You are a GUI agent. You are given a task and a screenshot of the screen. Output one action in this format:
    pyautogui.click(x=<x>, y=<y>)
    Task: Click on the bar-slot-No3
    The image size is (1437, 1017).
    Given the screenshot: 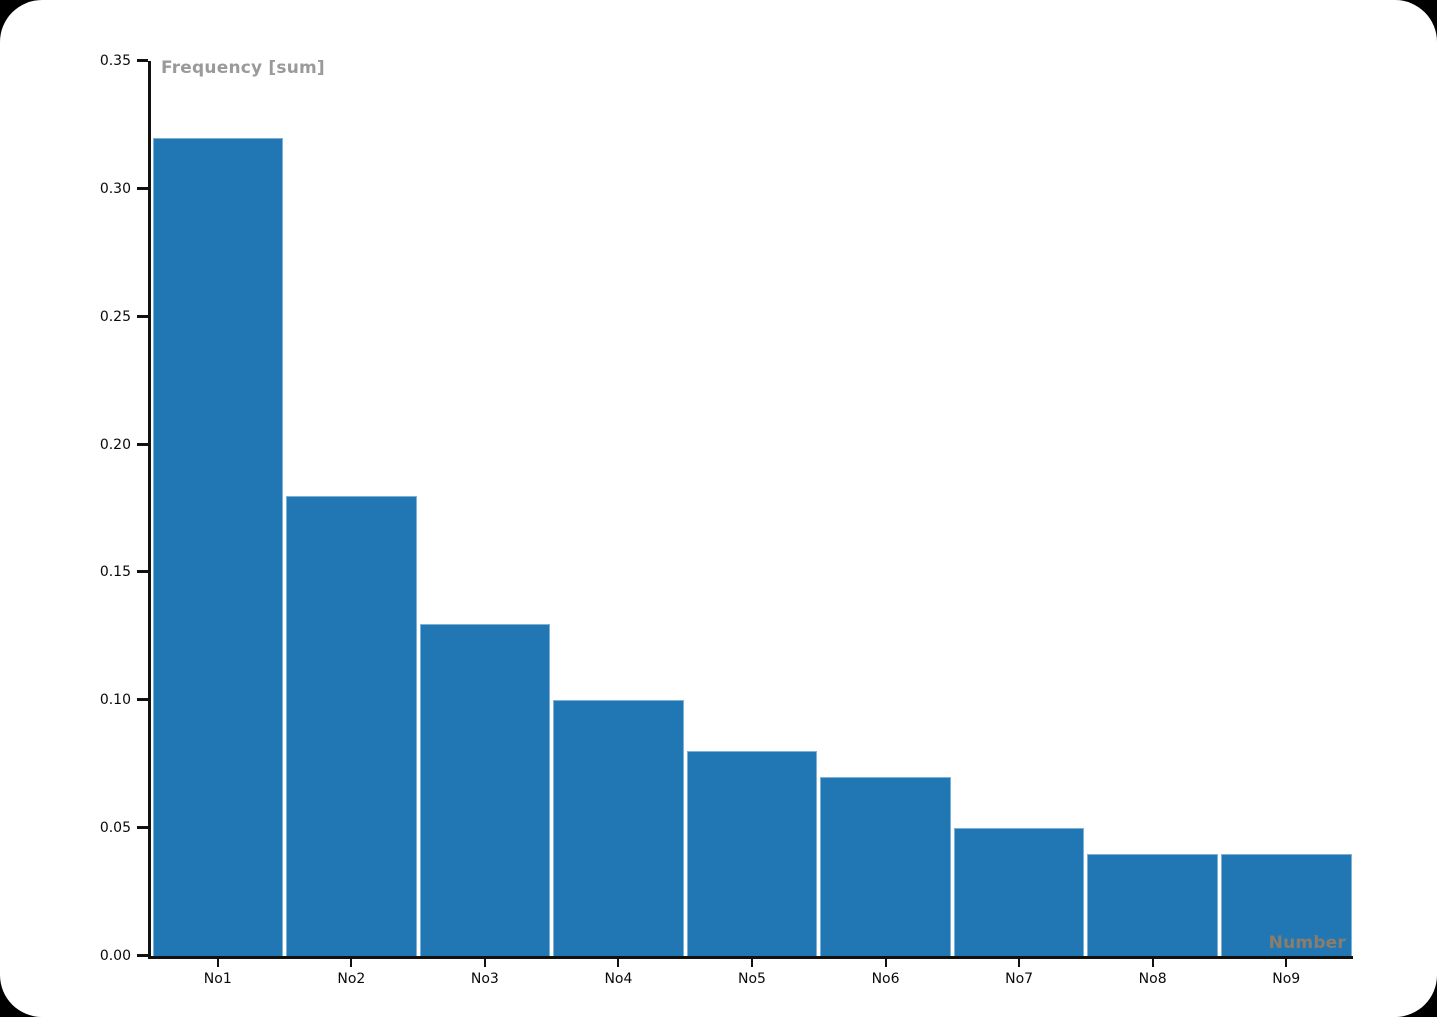 What is the action you would take?
    pyautogui.click(x=485, y=508)
    